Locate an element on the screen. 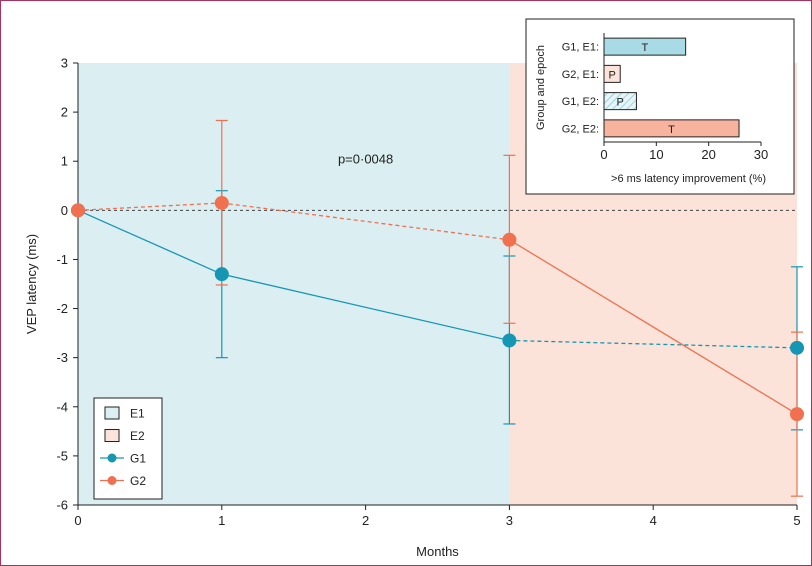  inset-category-label: G2, E1: is located at coordinates (580, 75).